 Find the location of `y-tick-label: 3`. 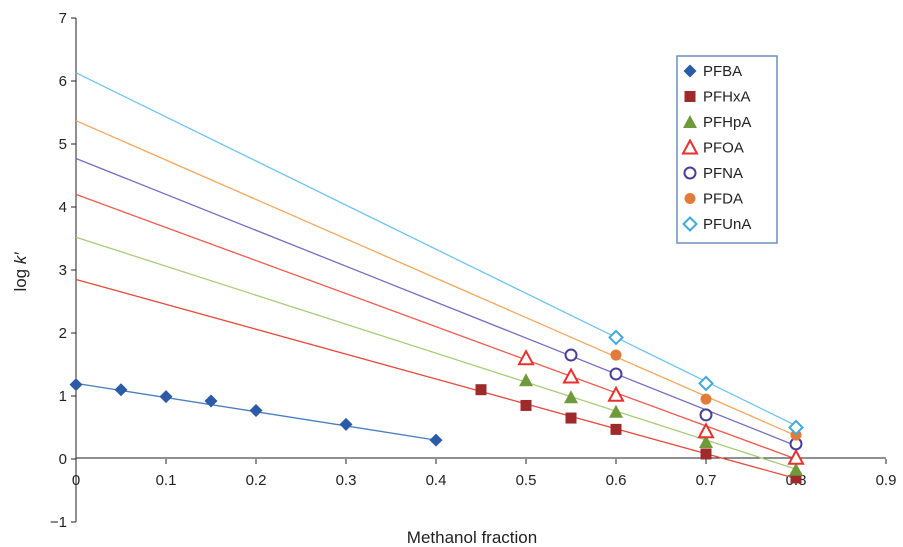

y-tick-label: 3 is located at coordinates (63, 270).